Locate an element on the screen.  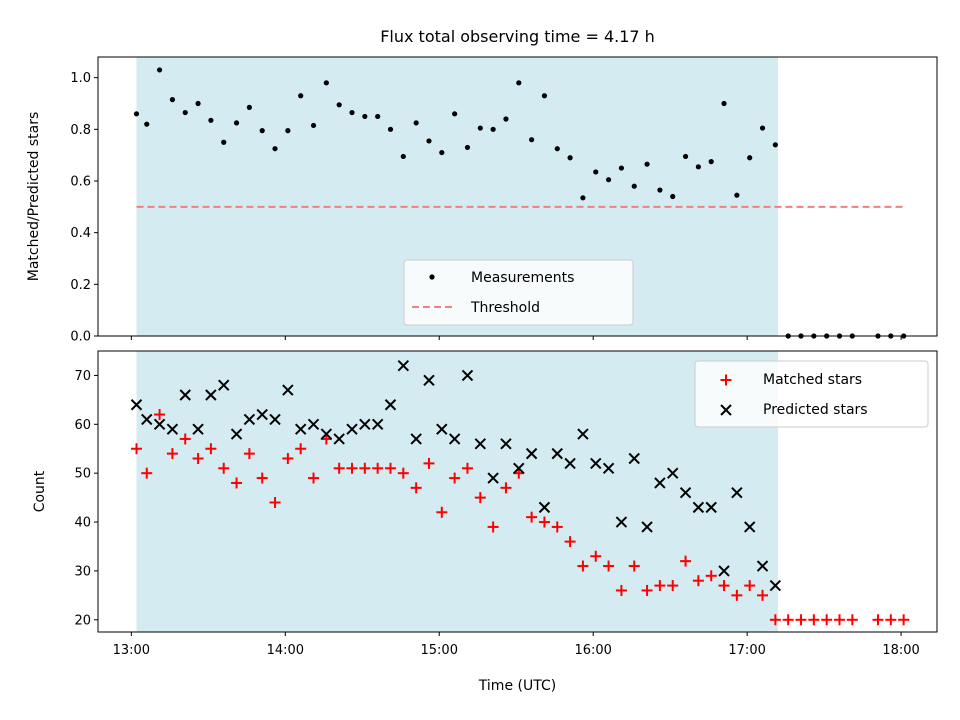
legend-measurements-marker is located at coordinates (432, 277).